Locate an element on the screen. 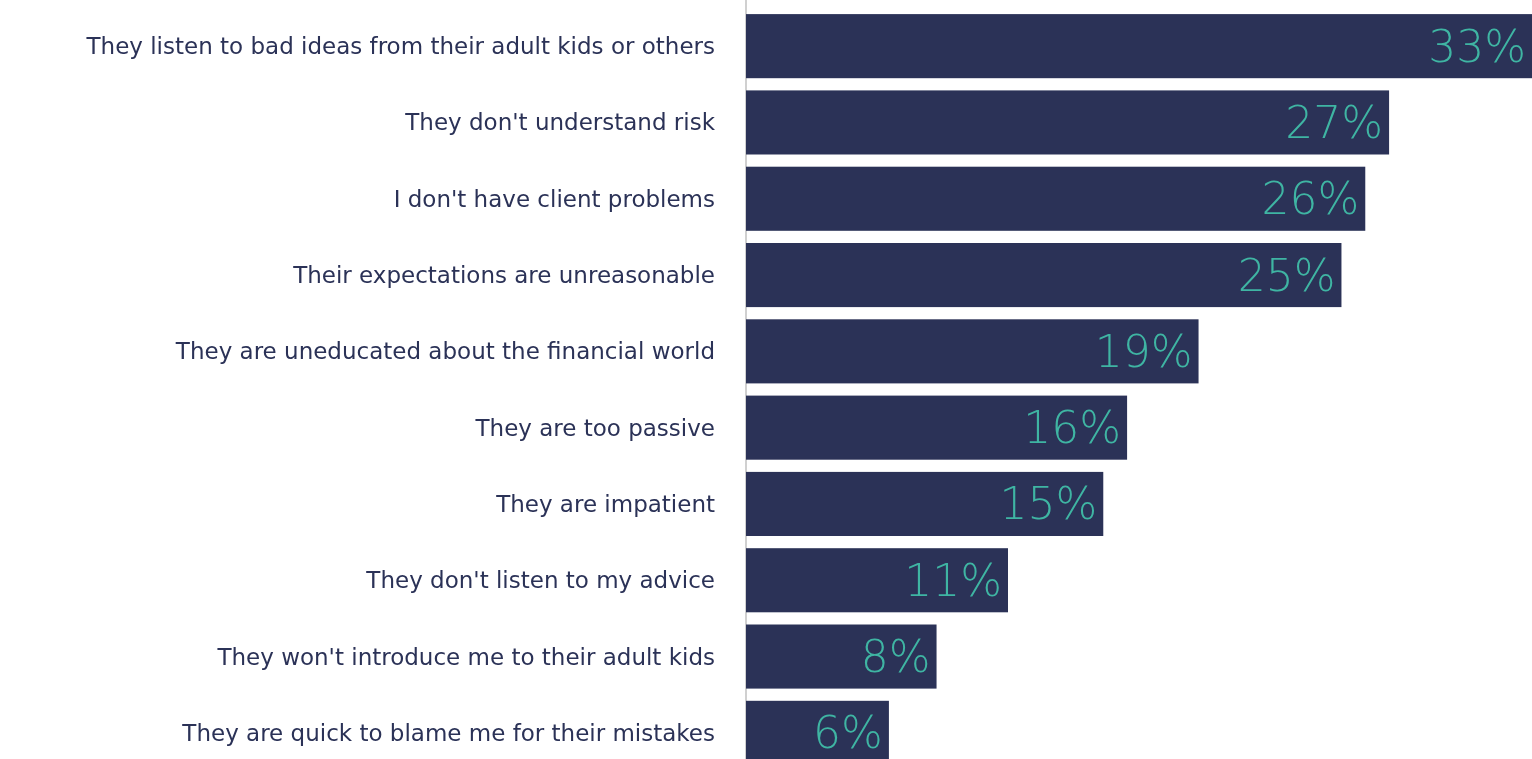 The width and height of the screenshot is (1532, 759). data-label: 16% is located at coordinates (1072, 428).